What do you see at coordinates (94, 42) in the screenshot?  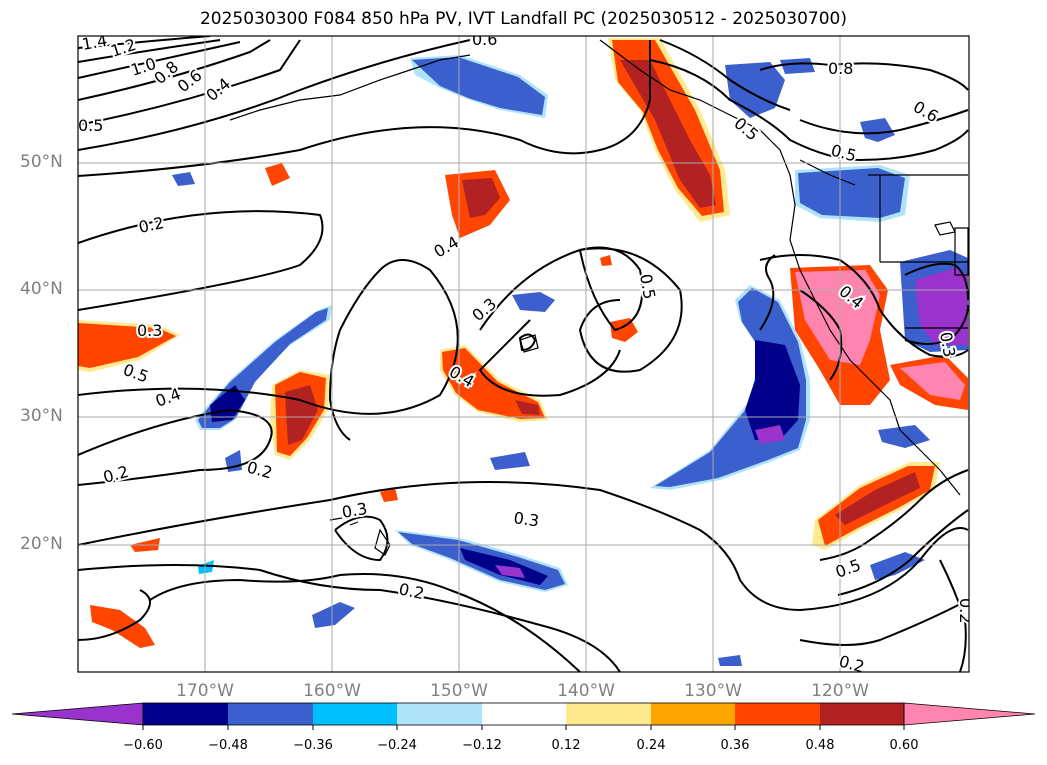 I see `contour-label: 1.4` at bounding box center [94, 42].